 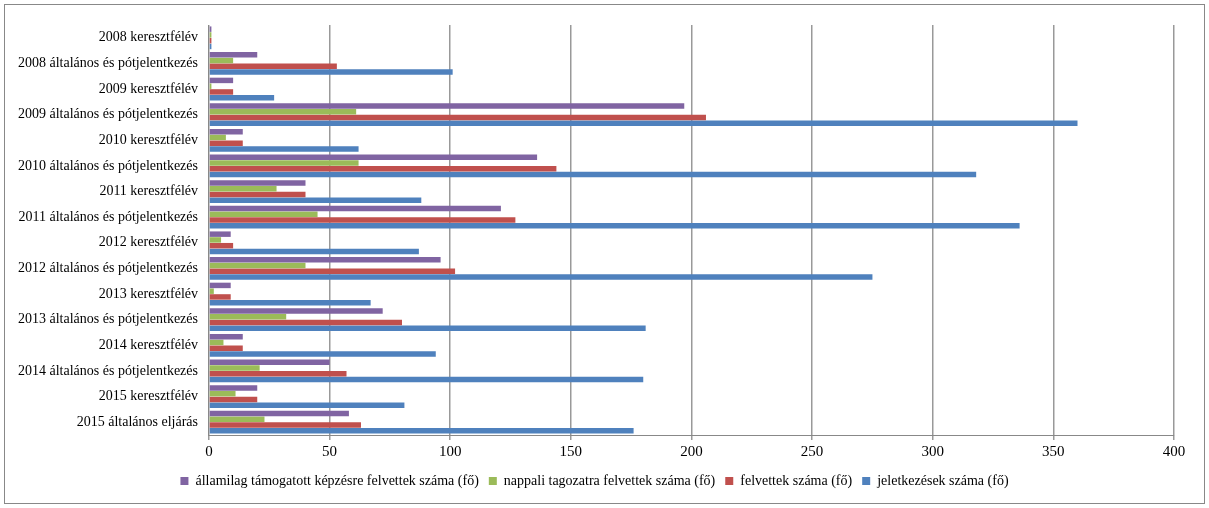 I want to click on y-tick-label: 2011 keresztfélév, so click(x=148, y=191).